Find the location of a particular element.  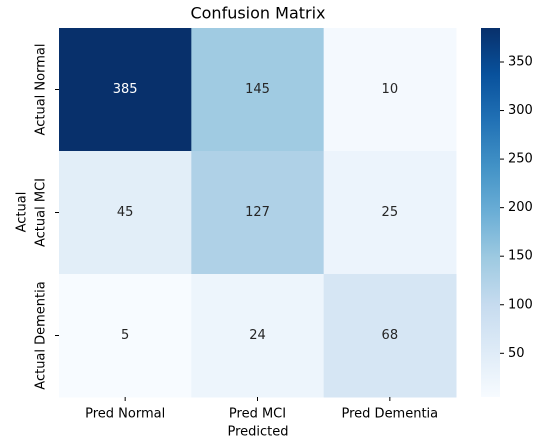

x-tick-label: Pred Normal is located at coordinates (125, 414).